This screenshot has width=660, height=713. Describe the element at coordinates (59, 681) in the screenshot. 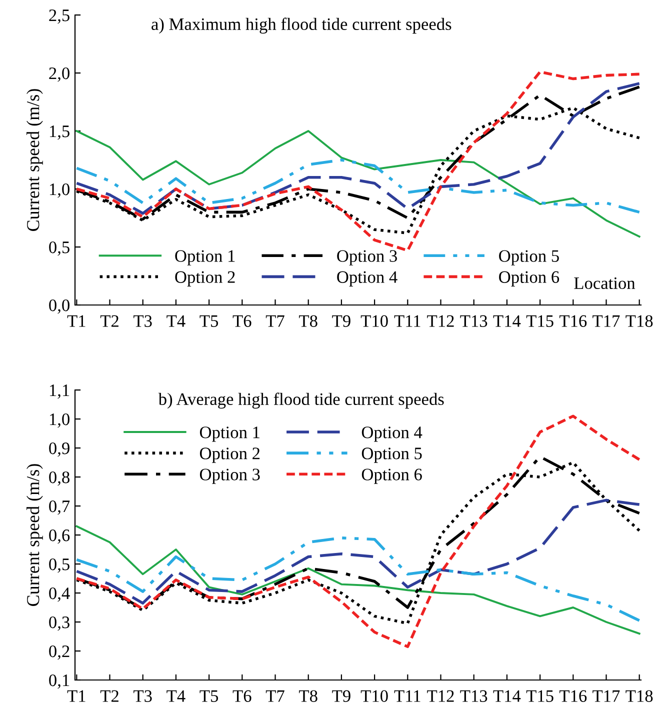

I see `y-tick-label: 0,1` at that location.